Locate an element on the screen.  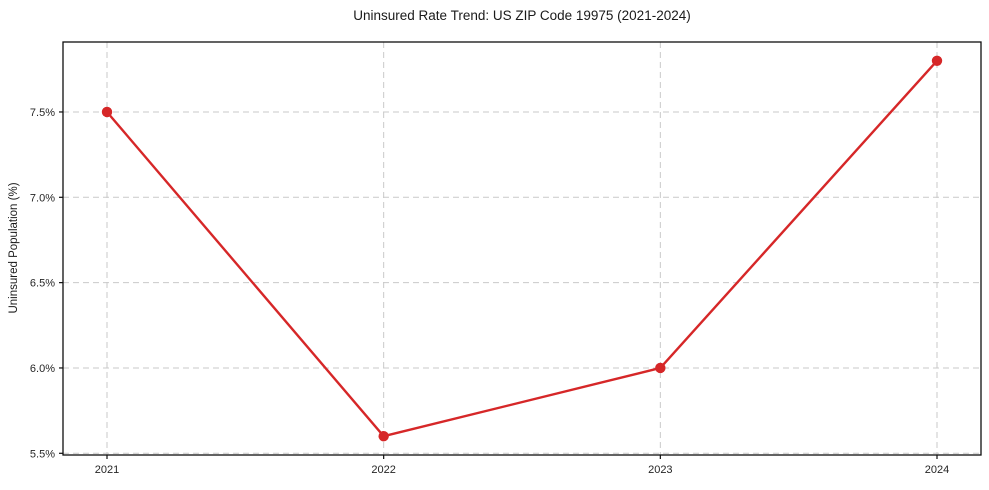
data-point-2024 is located at coordinates (937, 60).